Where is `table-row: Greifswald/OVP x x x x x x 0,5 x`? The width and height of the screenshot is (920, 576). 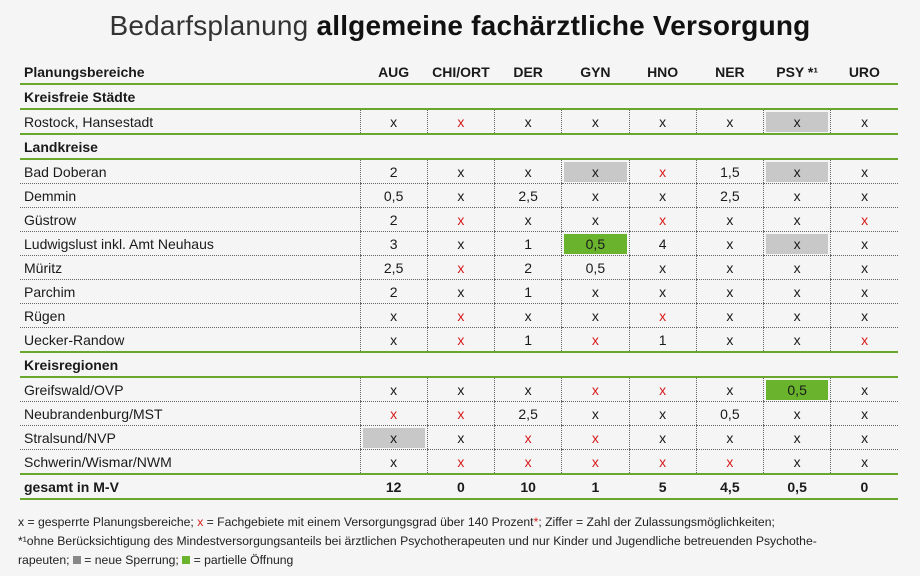
table-row: Greifswald/OVP x x x x x x 0,5 x is located at coordinates (459, 389).